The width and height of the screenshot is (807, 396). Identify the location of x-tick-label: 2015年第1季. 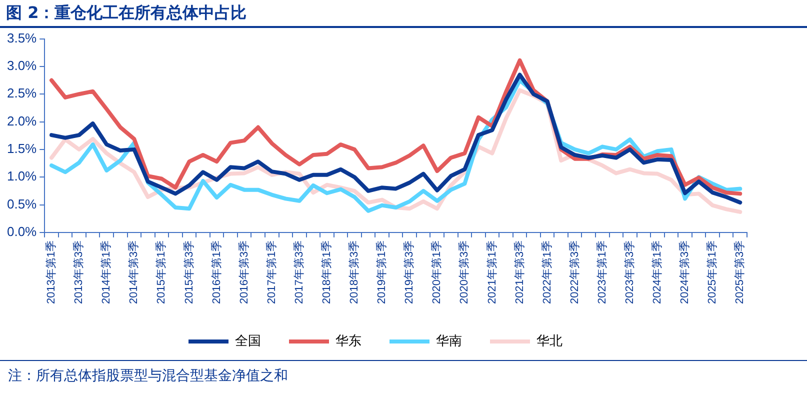
(161, 272).